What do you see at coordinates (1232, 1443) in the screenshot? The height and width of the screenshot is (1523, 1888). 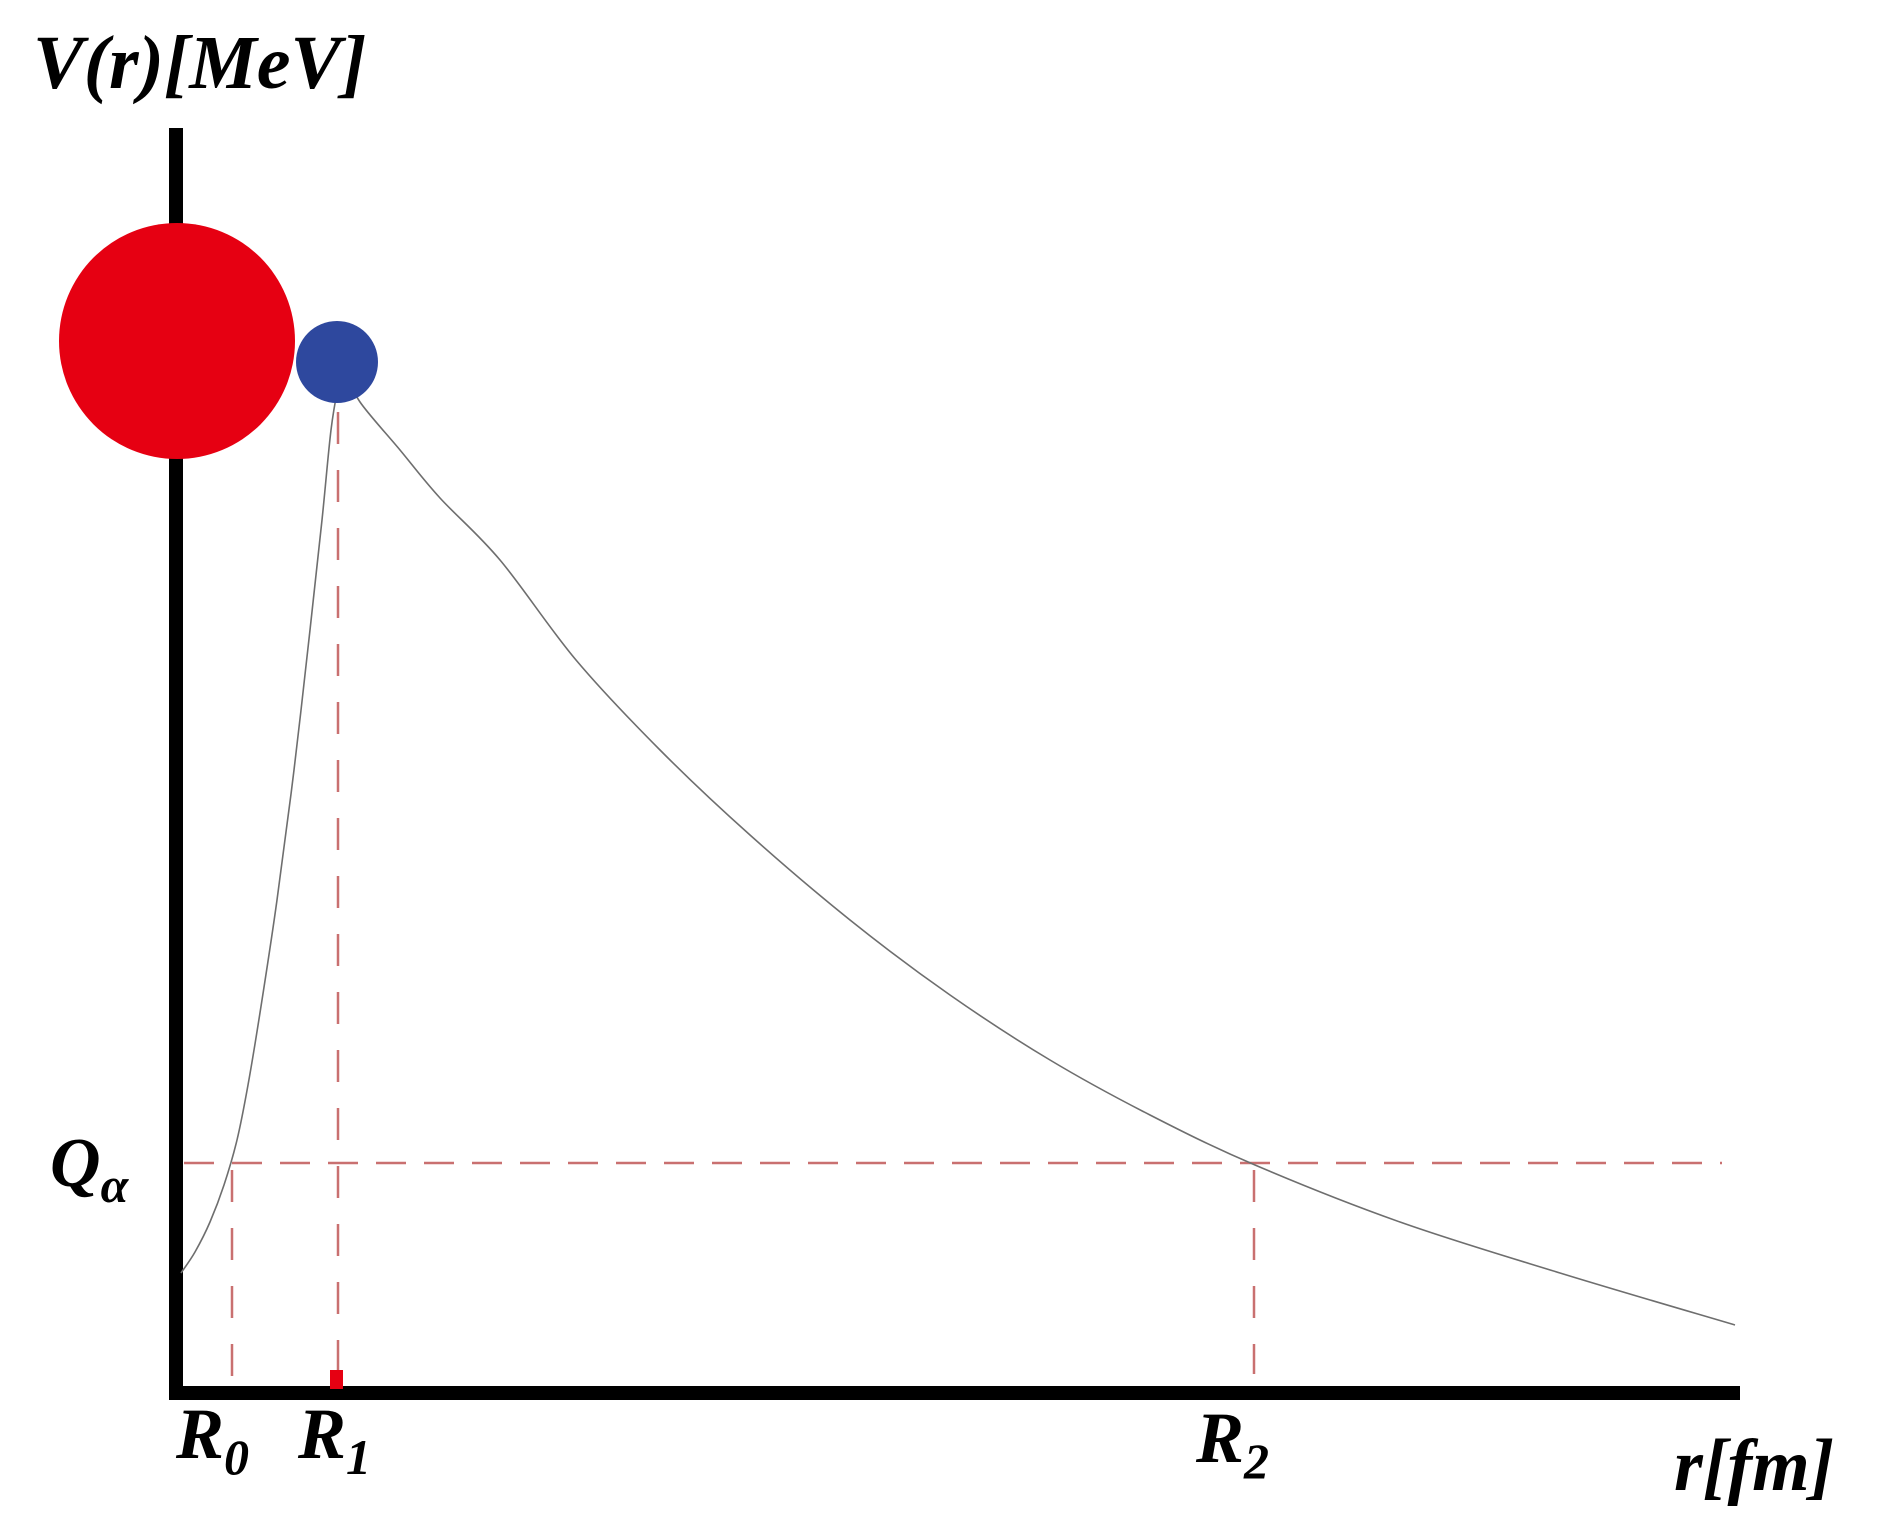 I see `r2-label: R2` at bounding box center [1232, 1443].